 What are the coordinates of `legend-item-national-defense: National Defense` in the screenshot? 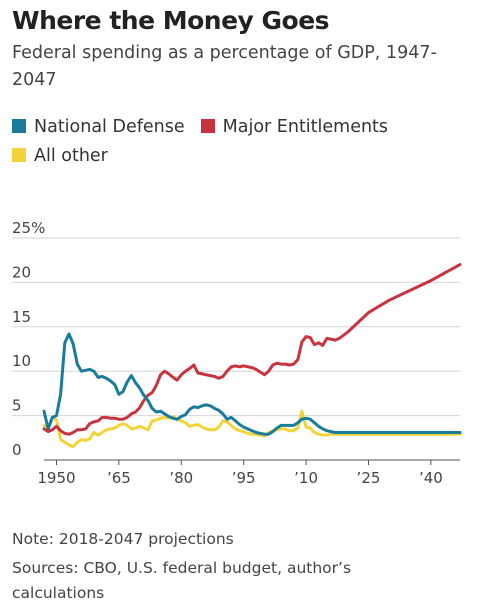 It's located at (98, 127).